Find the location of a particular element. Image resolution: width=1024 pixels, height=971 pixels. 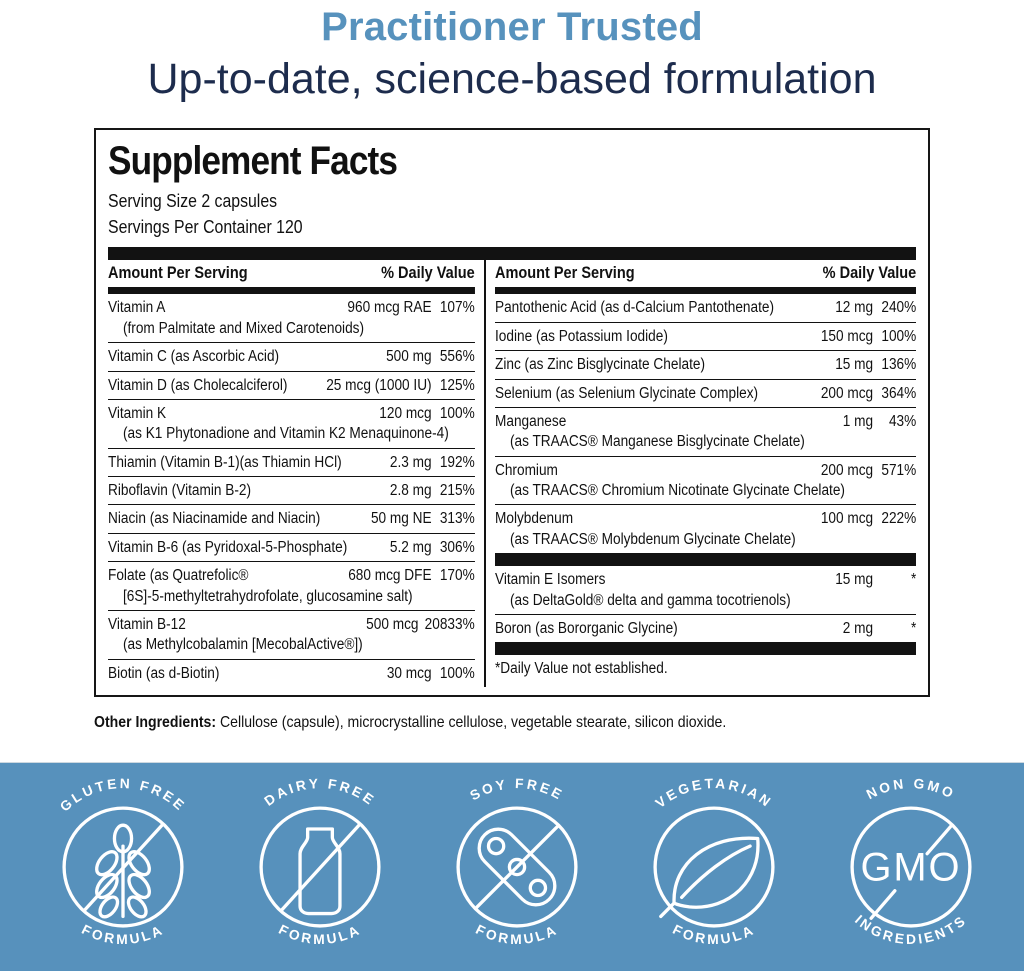

nutrient-amount: 2 mg is located at coordinates (857, 628).